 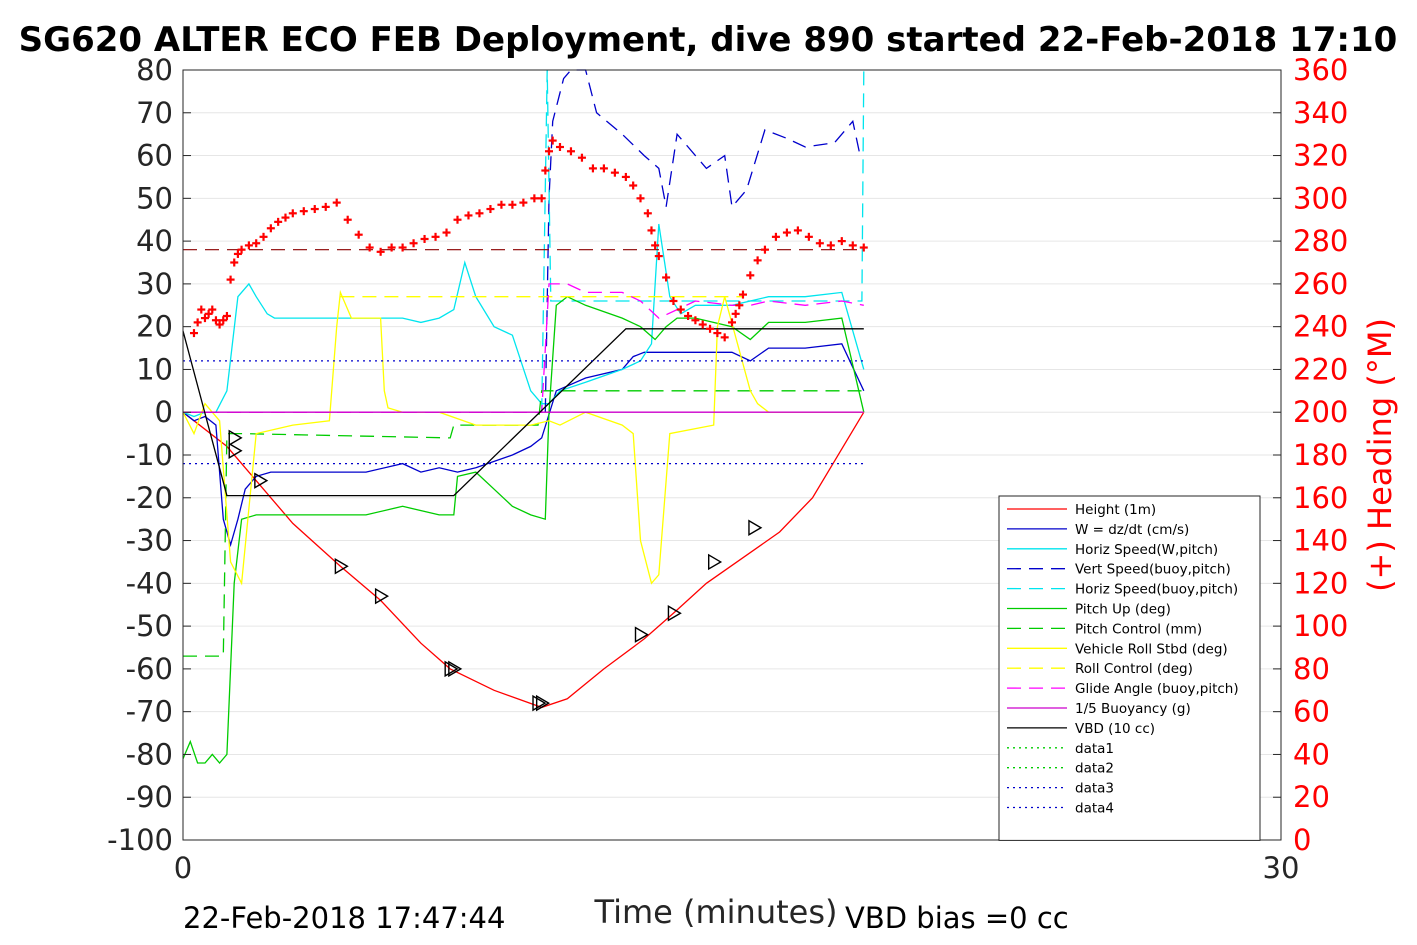 What do you see at coordinates (716, 912) in the screenshot?
I see `x-axis-label: Time (minutes)` at bounding box center [716, 912].